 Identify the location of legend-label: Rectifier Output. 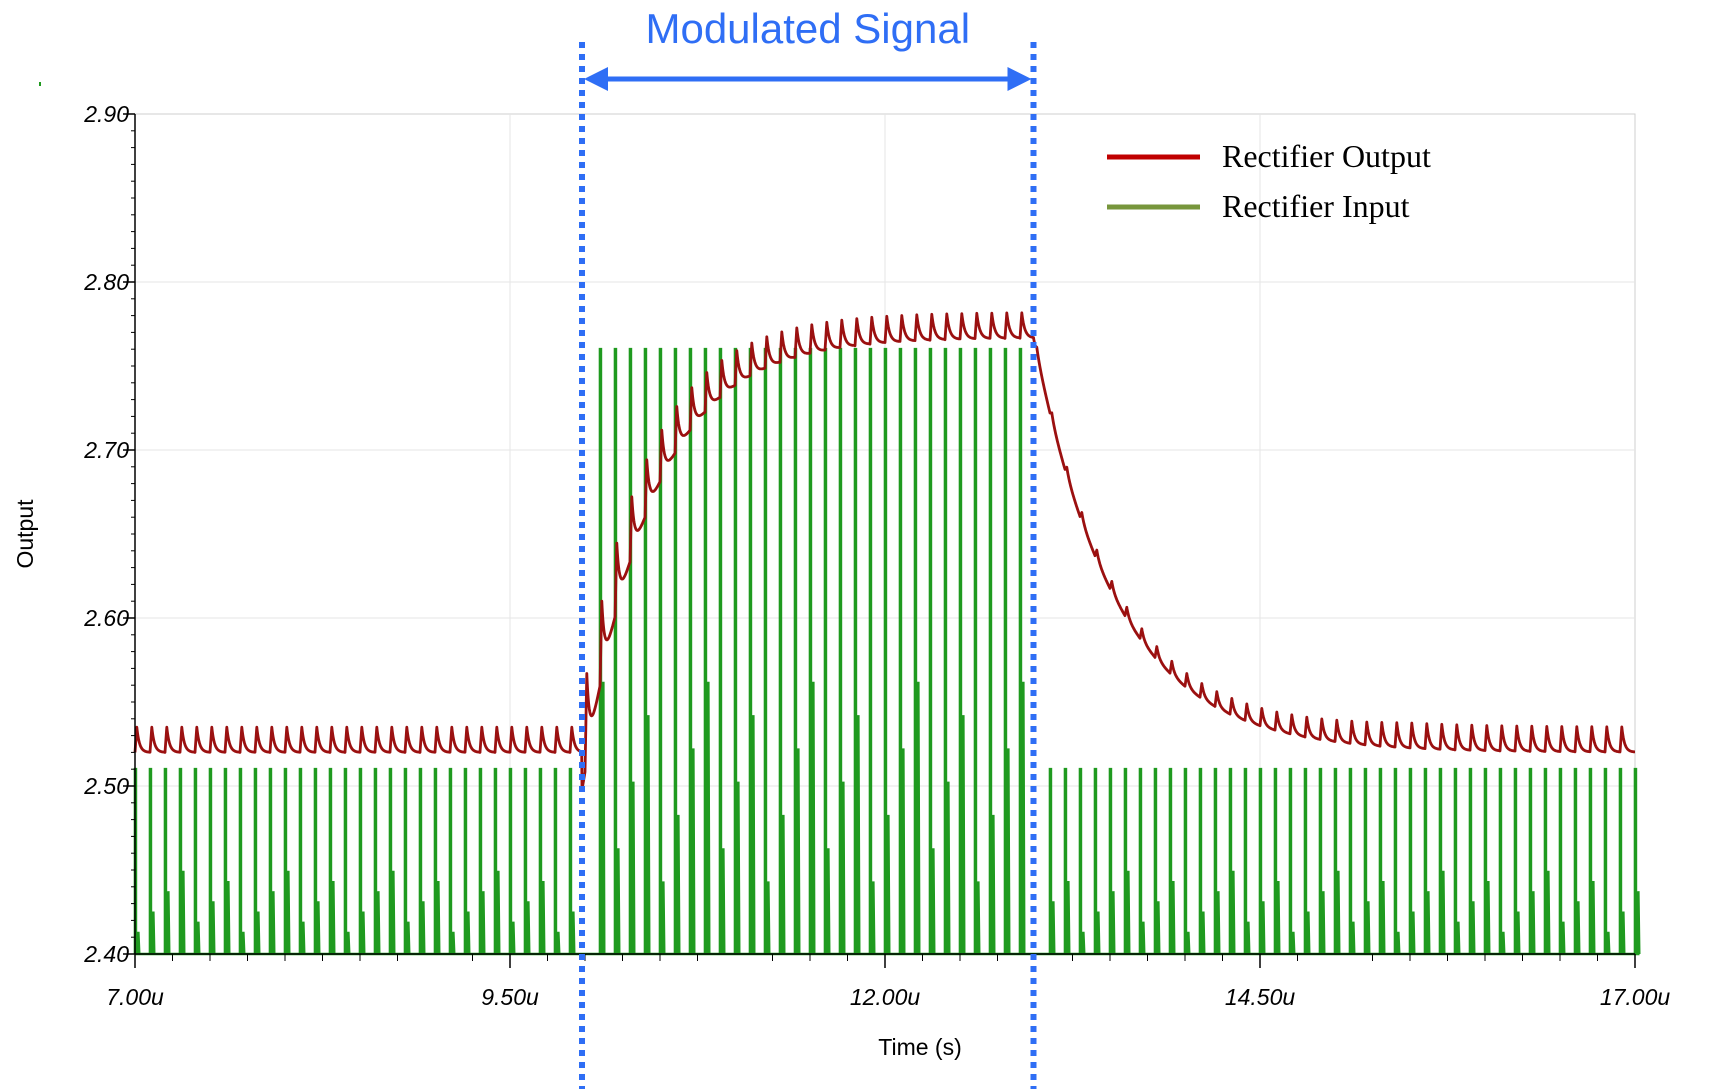
(1326, 156).